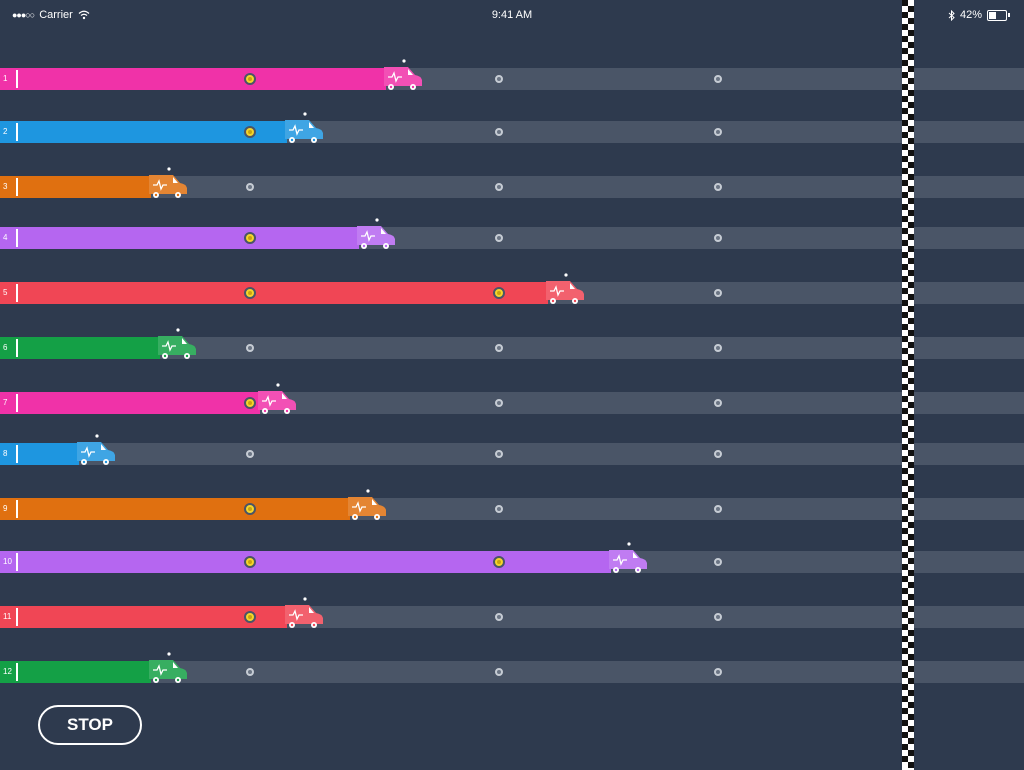 This screenshot has width=1024, height=770. I want to click on race-lane: 9, so click(512, 504).